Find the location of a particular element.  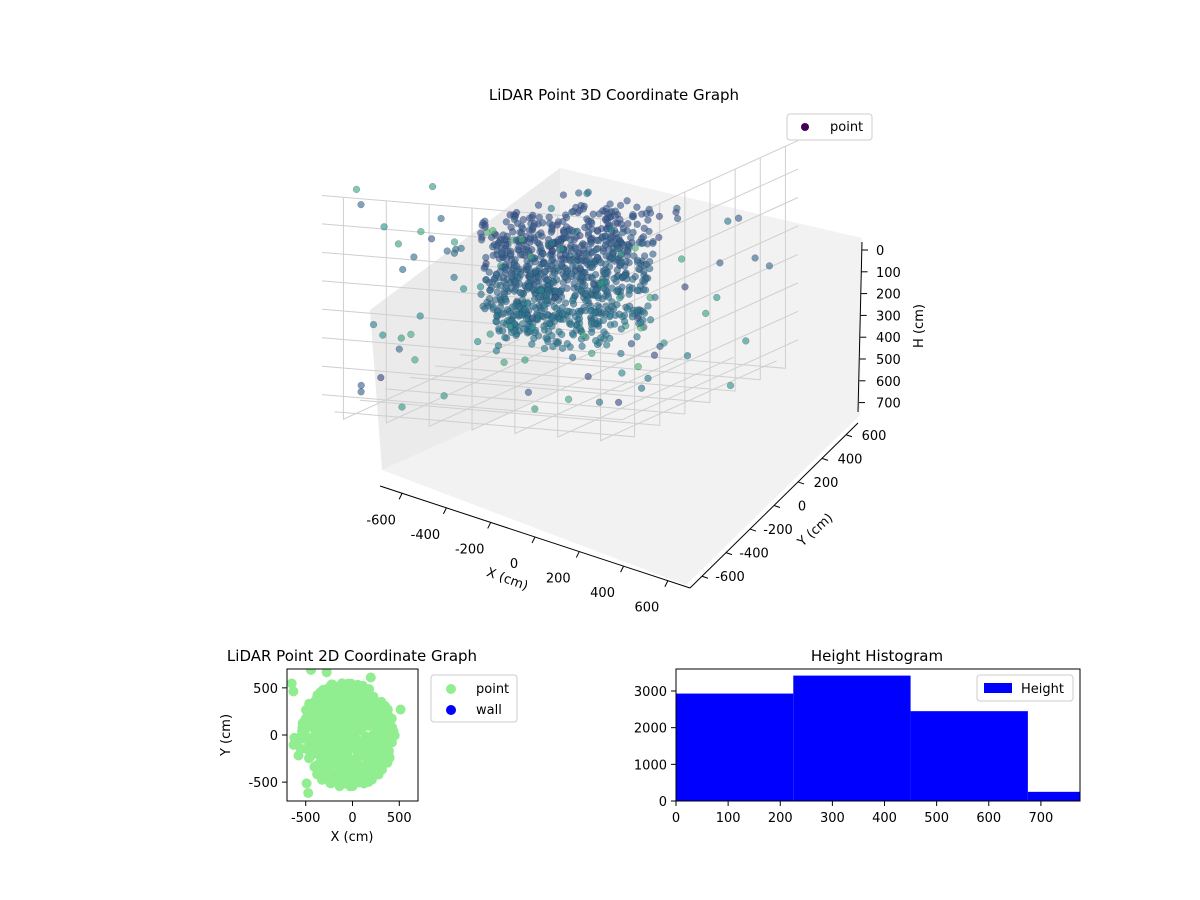

y-tick-label-3d: 200 is located at coordinates (826, 483).